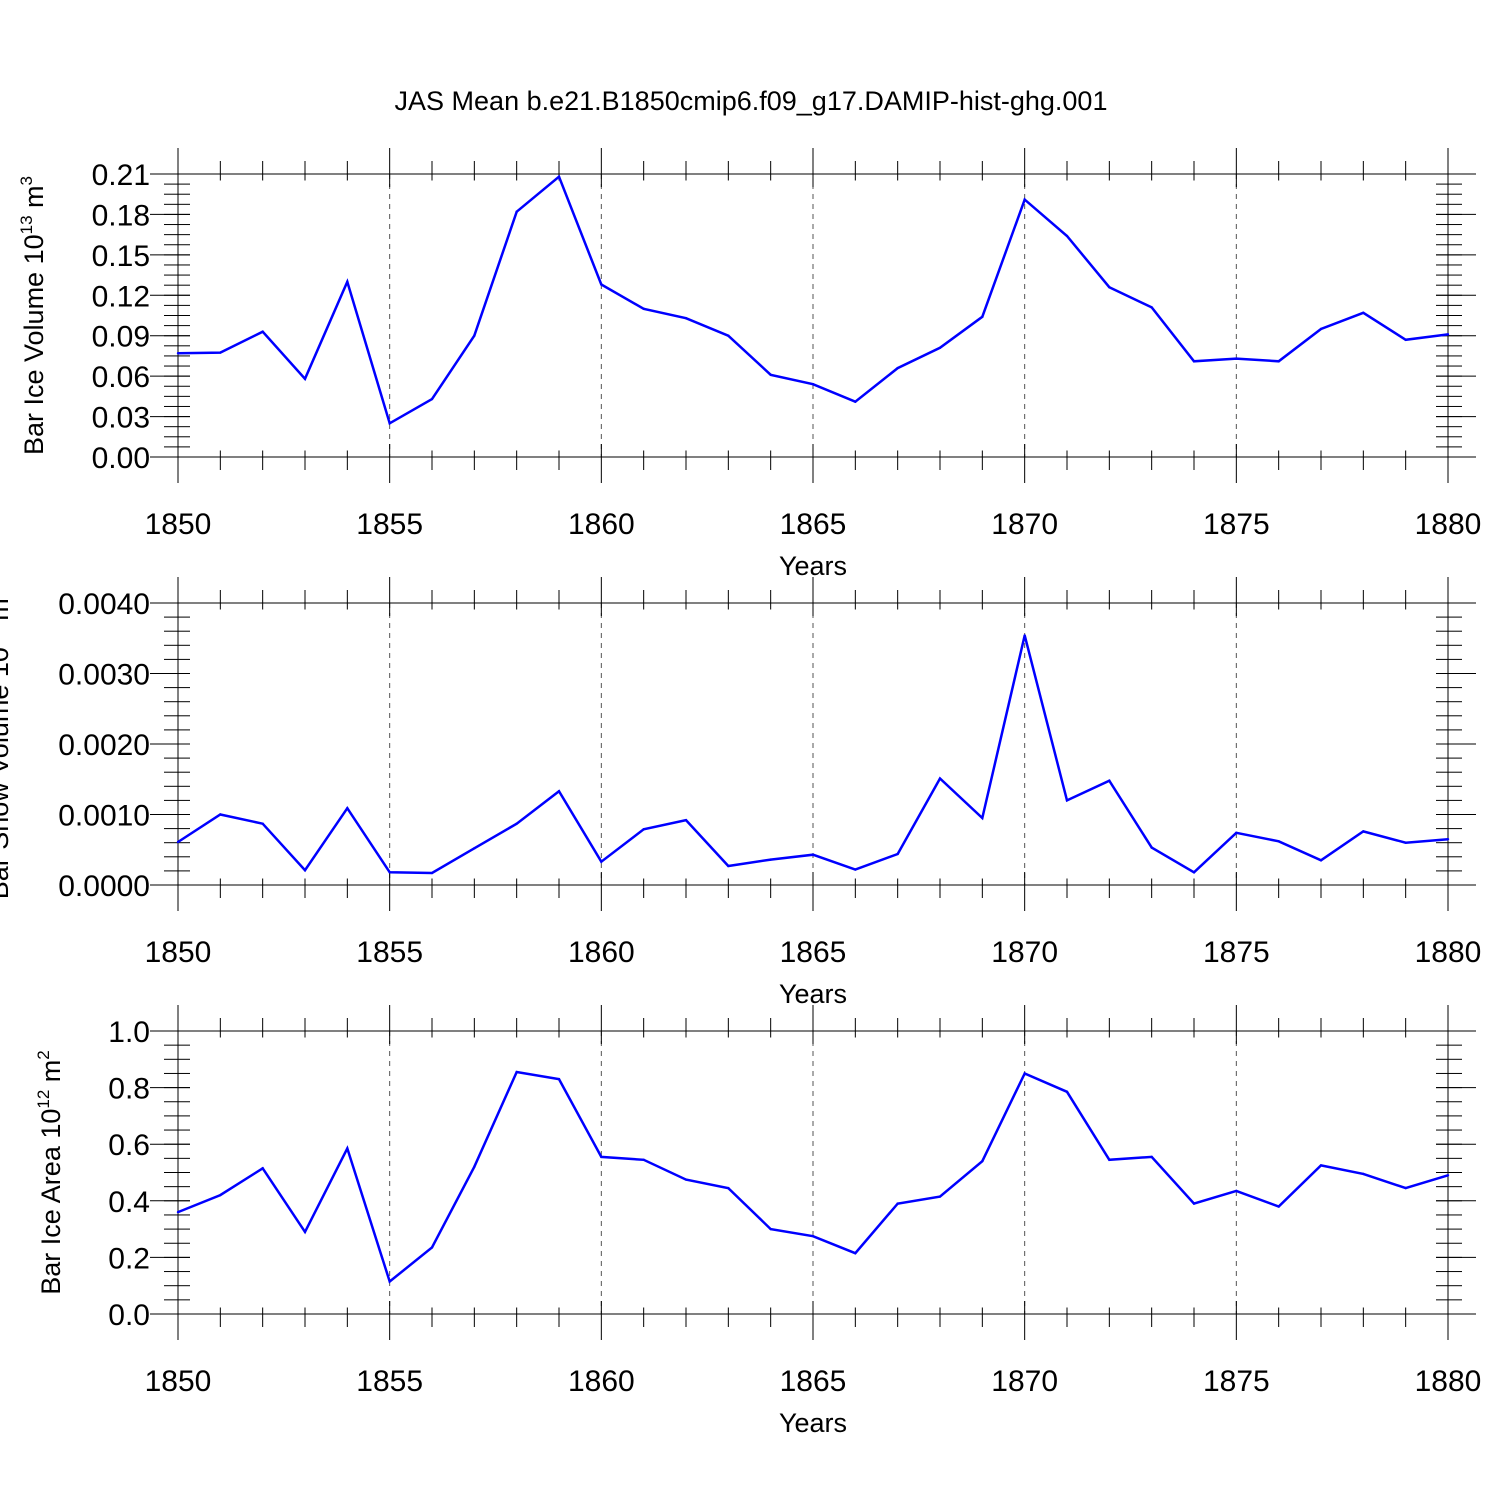 Image resolution: width=1500 pixels, height=1500 pixels. I want to click on y-tick-label: 0.06, so click(121, 377).